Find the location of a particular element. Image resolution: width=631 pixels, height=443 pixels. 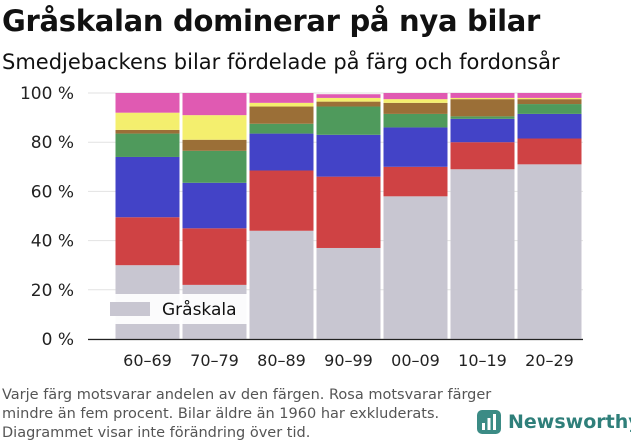

y-tick-label: 0 % is located at coordinates (58, 340).